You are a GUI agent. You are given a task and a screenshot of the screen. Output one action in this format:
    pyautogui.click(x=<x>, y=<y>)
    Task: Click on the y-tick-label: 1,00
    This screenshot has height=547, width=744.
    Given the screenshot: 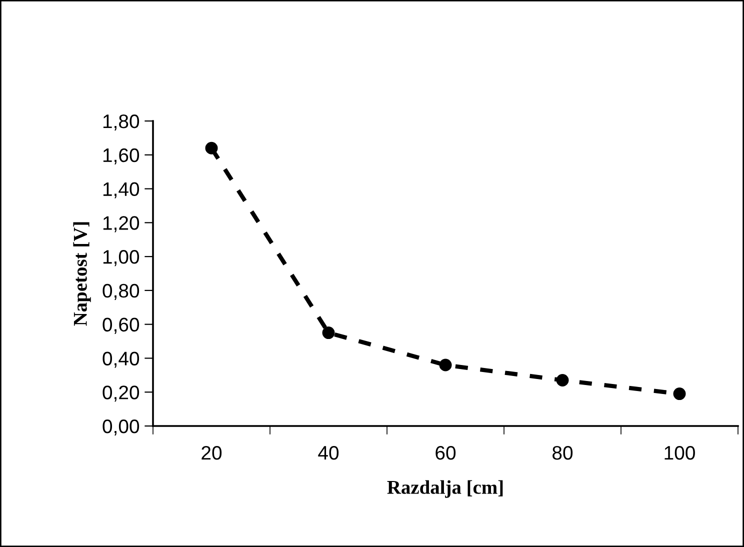 What is the action you would take?
    pyautogui.click(x=121, y=258)
    